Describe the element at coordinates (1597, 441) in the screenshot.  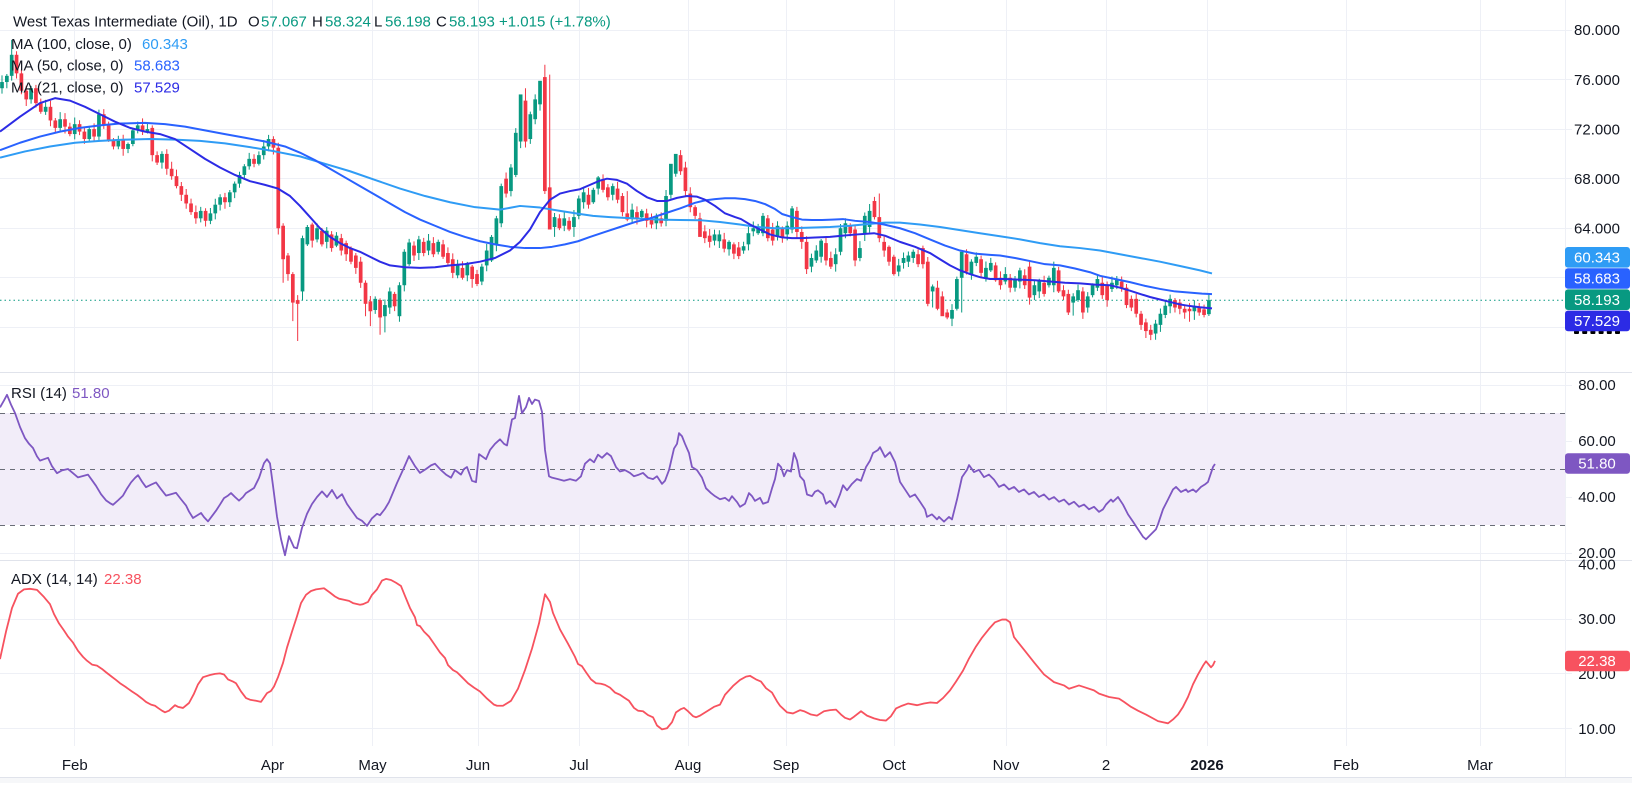
I see `svg-text: 60.00` at that location.